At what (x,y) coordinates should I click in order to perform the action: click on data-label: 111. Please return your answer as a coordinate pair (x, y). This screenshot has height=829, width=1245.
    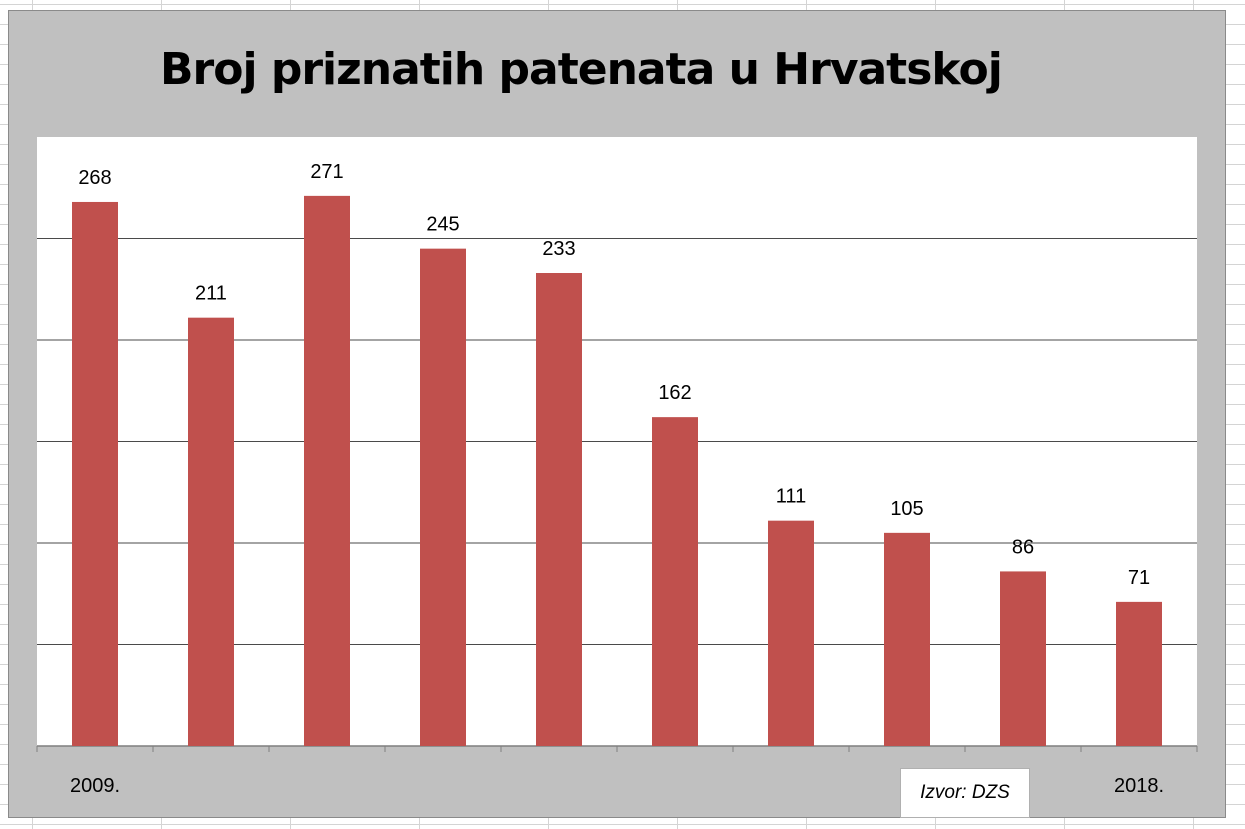
    Looking at the image, I should click on (791, 497).